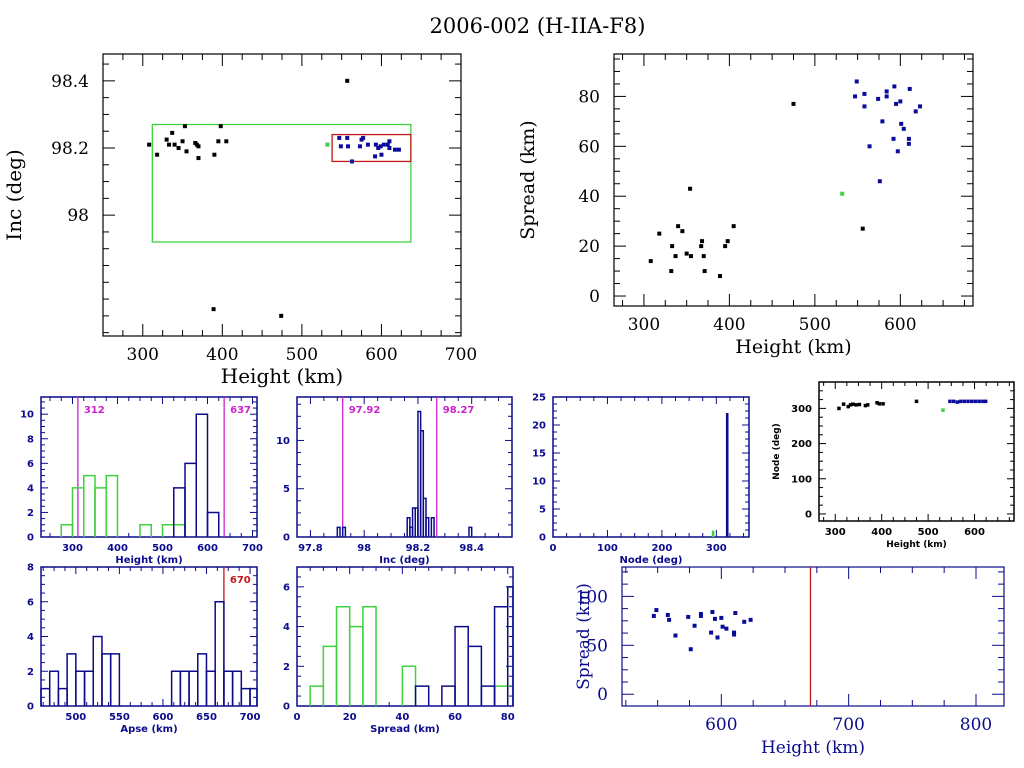 The height and width of the screenshot is (768, 1024). Describe the element at coordinates (404, 560) in the screenshot. I see `x-axis-label: Inc (deg)` at that location.